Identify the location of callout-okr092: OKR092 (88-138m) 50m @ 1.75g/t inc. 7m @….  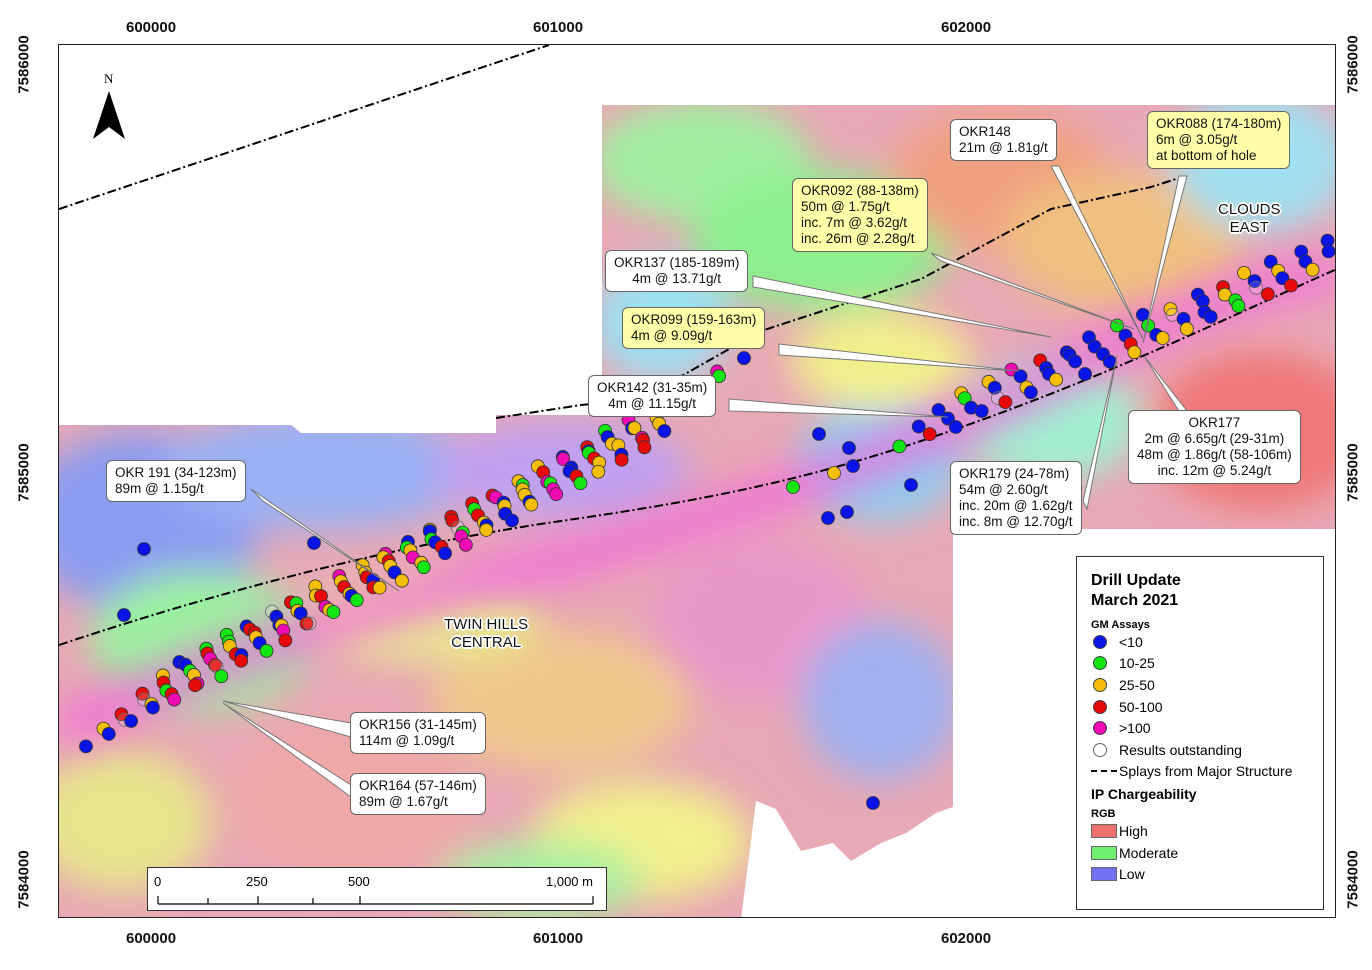
(860, 215).